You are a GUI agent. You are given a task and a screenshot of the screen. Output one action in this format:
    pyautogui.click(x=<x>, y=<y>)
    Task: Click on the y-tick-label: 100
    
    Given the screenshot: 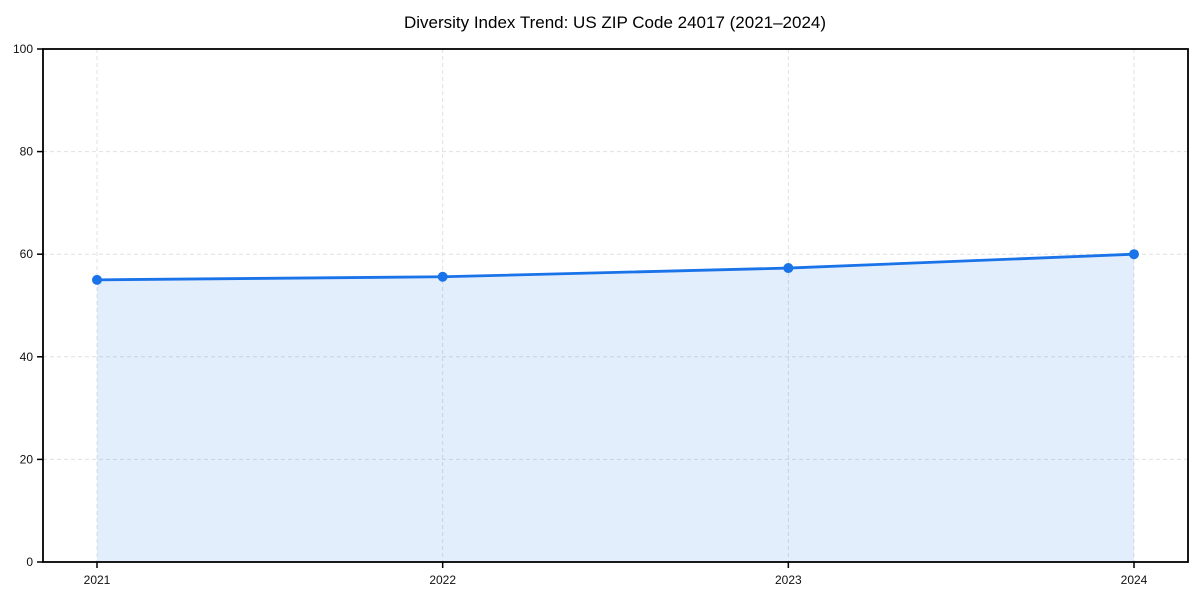 What is the action you would take?
    pyautogui.click(x=23, y=49)
    